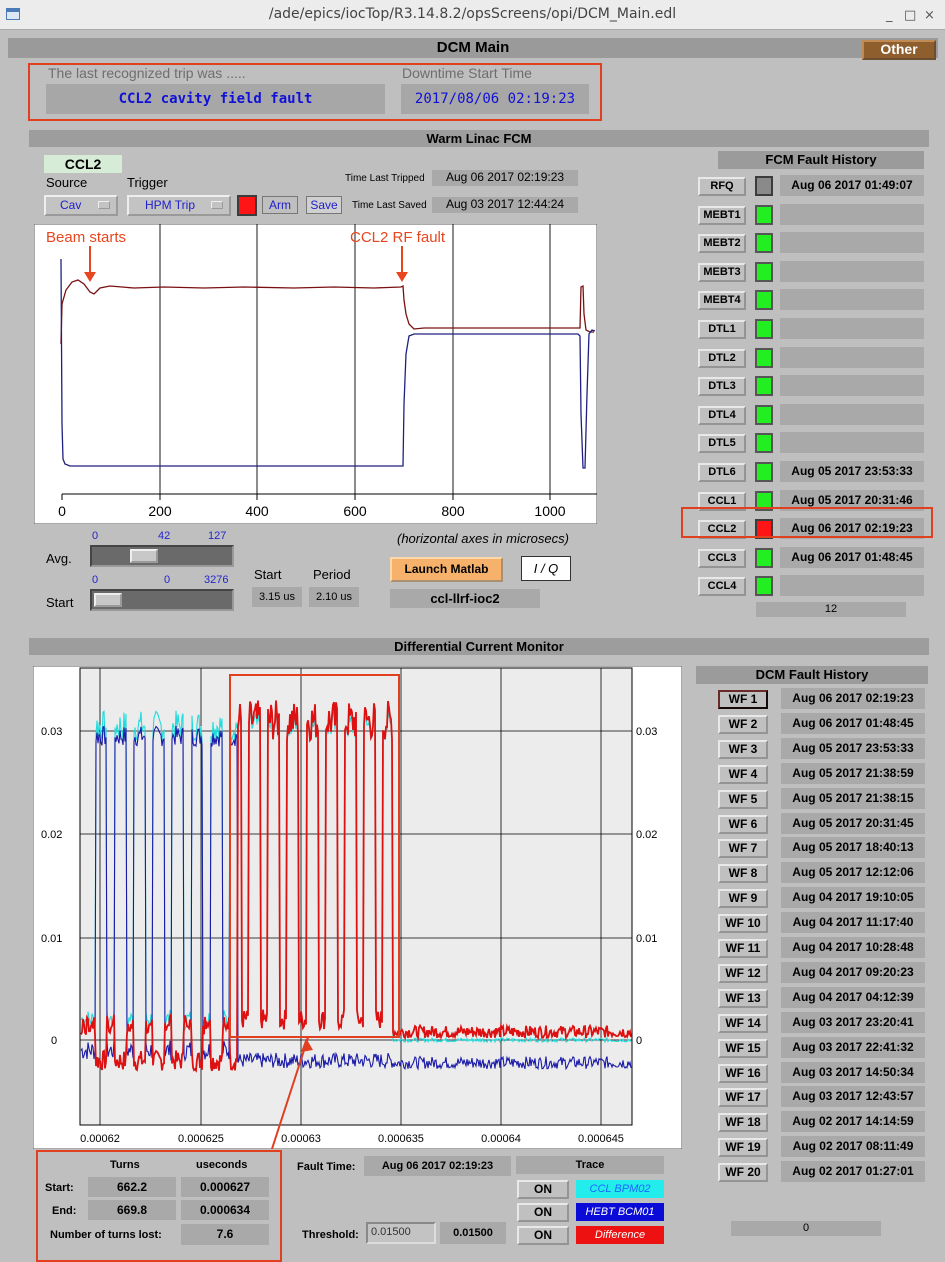  What do you see at coordinates (853, 898) in the screenshot?
I see `waveform-time: Aug 04 2017 19:10:05` at bounding box center [853, 898].